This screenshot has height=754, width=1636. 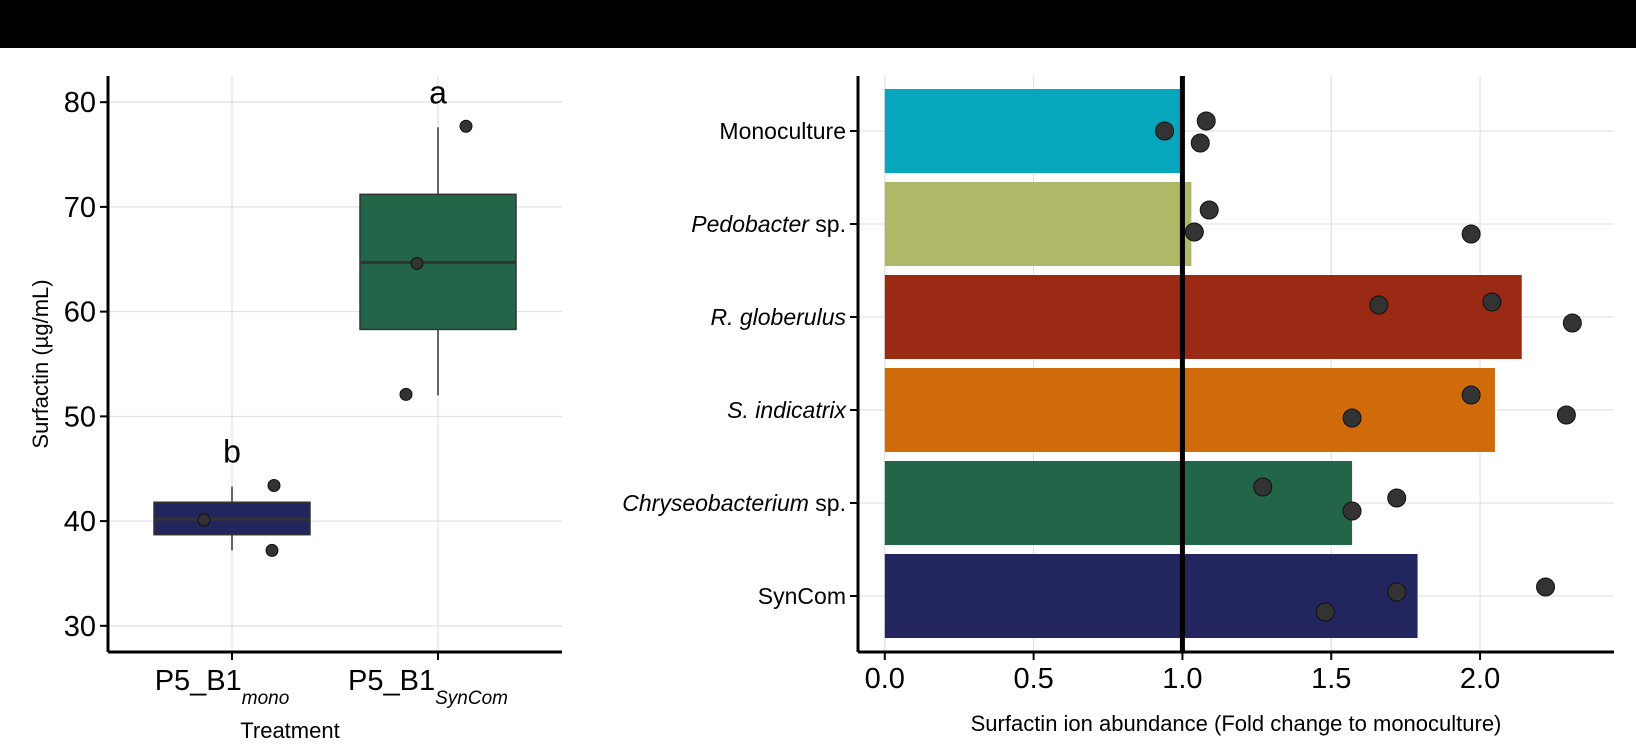 What do you see at coordinates (289, 730) in the screenshot?
I see `x-axis-title: Treatment` at bounding box center [289, 730].